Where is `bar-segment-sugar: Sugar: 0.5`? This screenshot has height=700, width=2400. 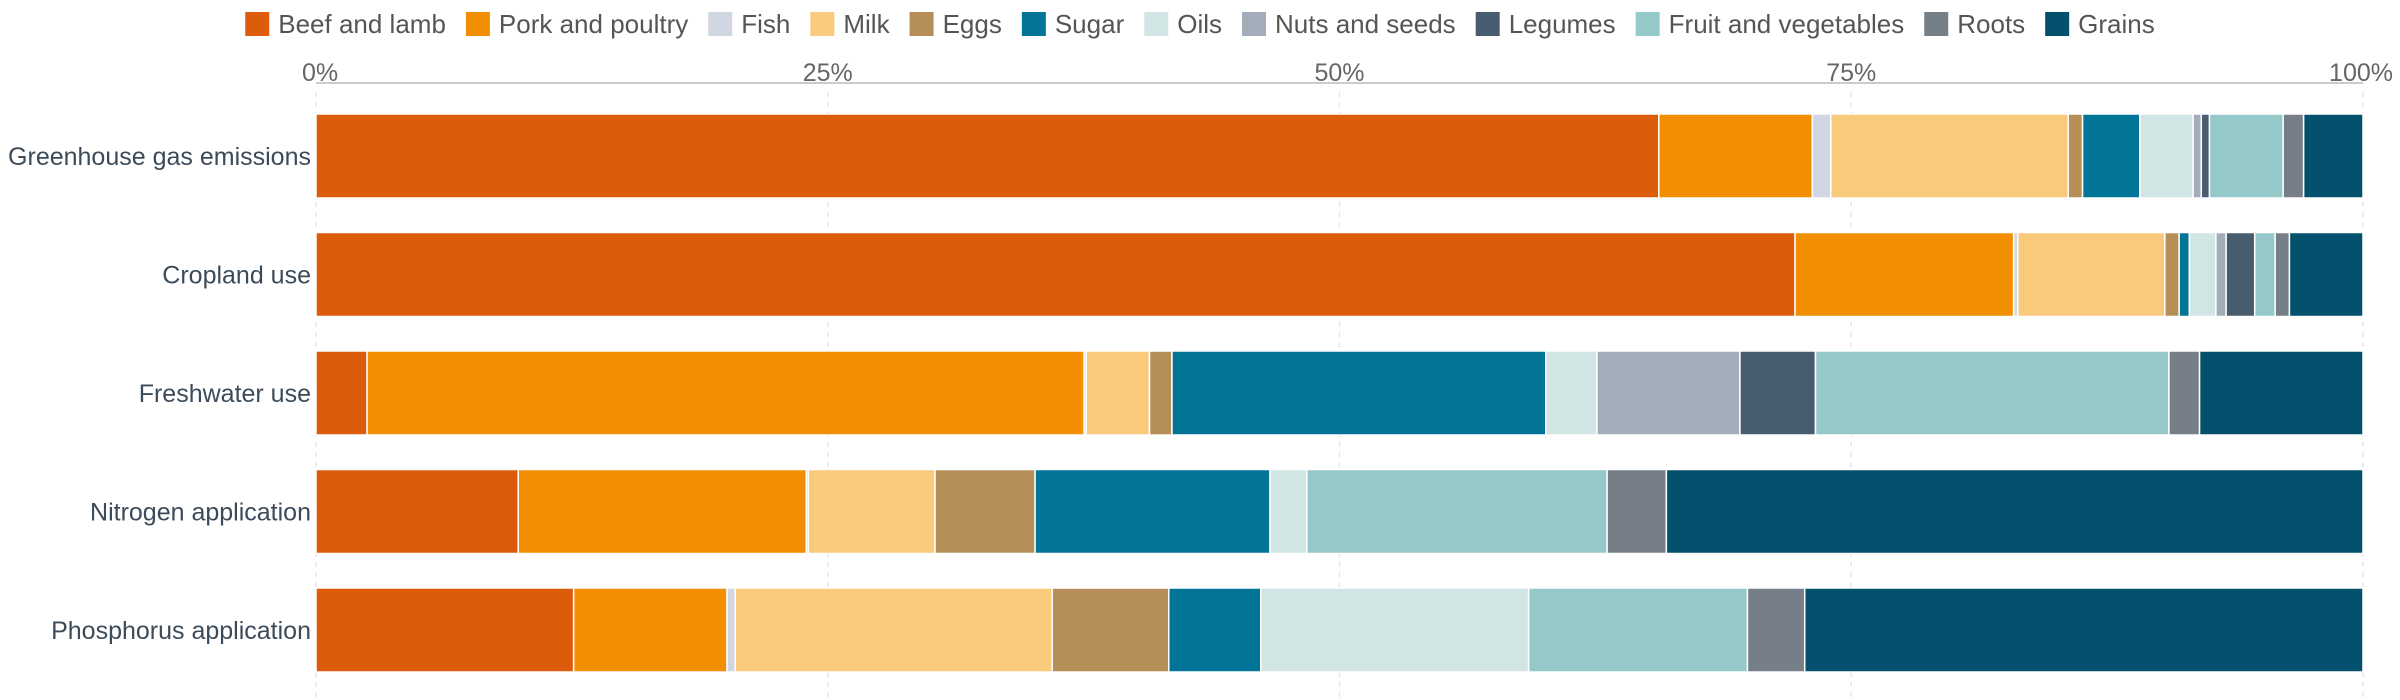 bar-segment-sugar: Sugar: 0.5 is located at coordinates (2184, 274).